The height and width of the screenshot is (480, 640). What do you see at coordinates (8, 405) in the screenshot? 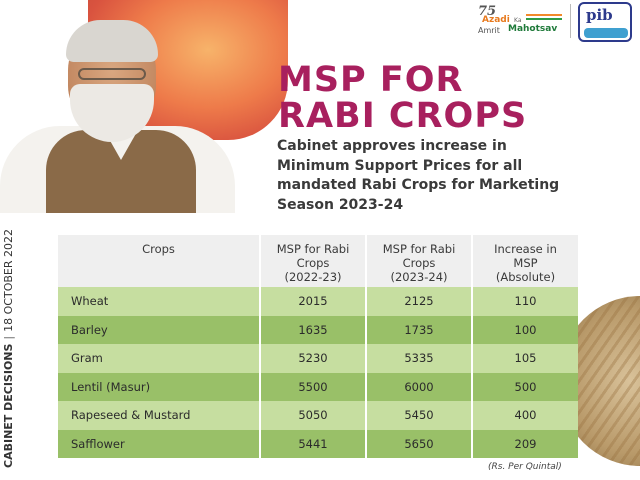
I see `side-label-category: CABINET DECISIONS` at bounding box center [8, 405].